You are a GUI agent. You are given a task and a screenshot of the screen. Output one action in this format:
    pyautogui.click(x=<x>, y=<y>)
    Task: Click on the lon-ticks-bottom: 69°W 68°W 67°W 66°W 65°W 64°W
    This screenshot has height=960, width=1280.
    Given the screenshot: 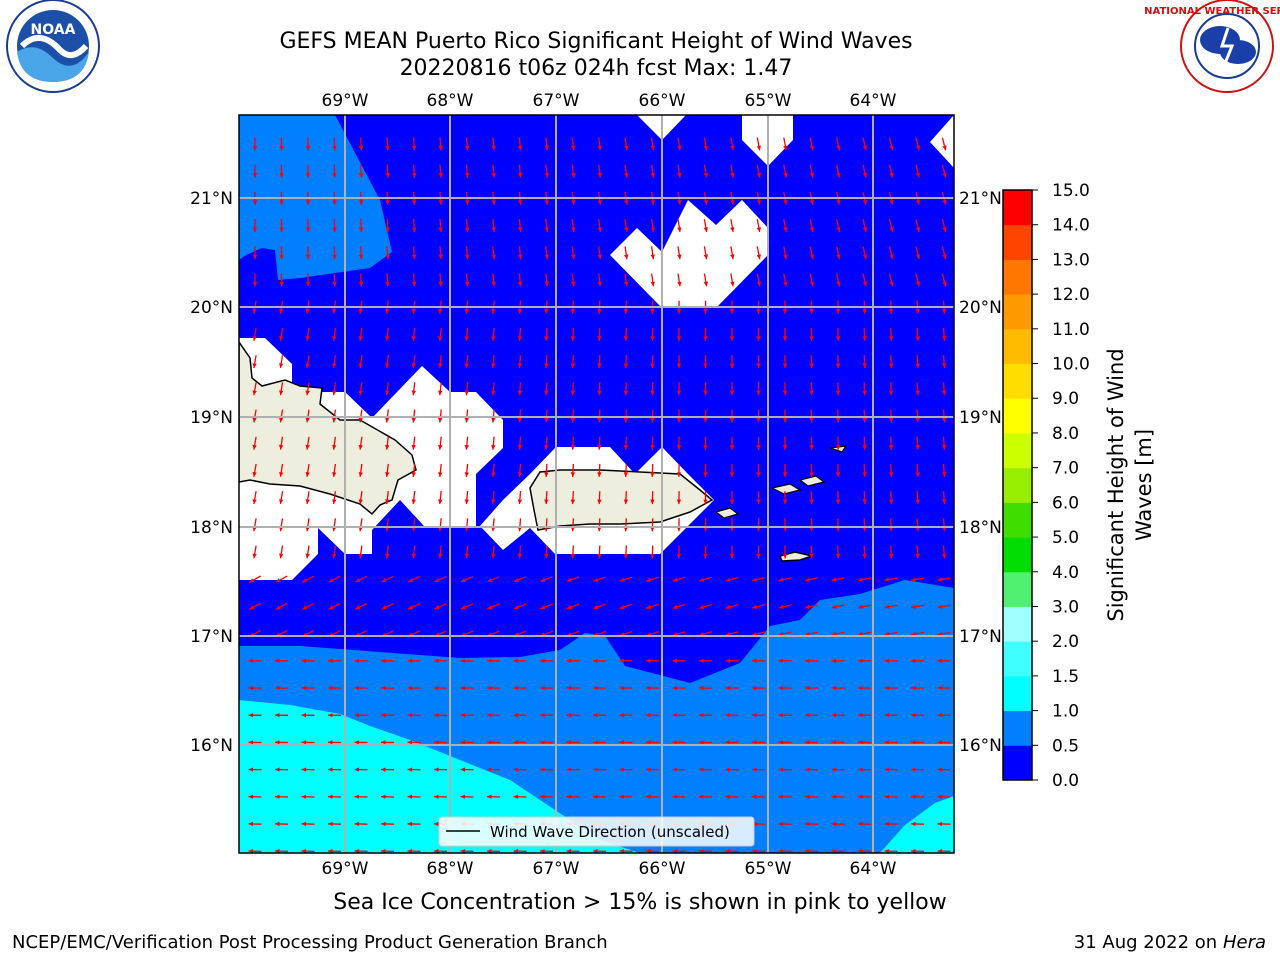 What is the action you would take?
    pyautogui.click(x=609, y=869)
    